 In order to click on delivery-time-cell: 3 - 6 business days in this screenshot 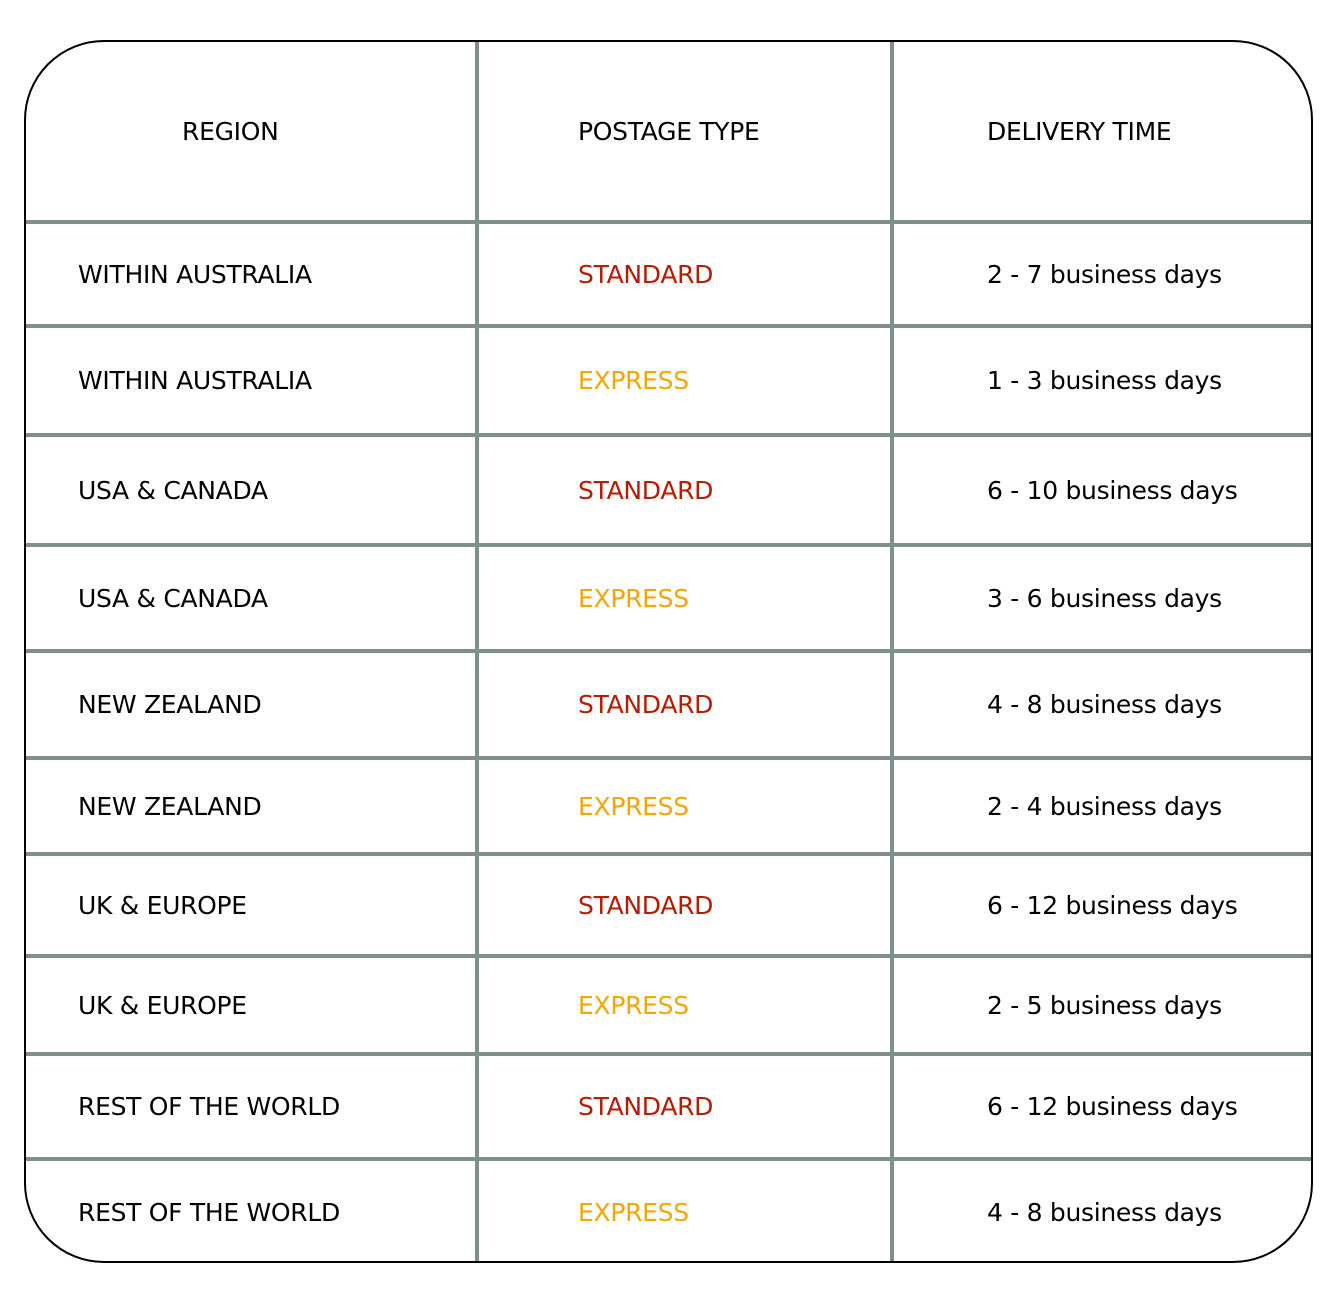, I will do `click(1104, 598)`.